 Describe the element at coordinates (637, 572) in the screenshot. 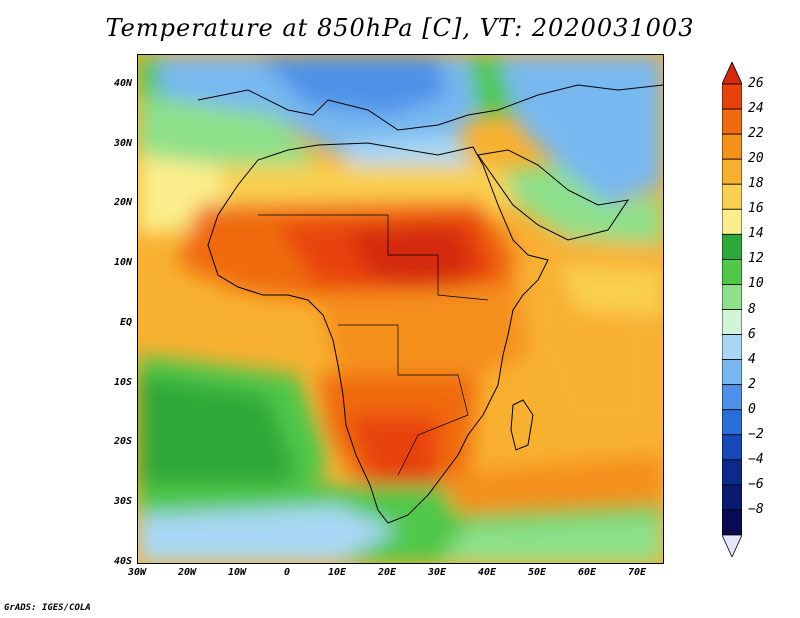

I see `longitude-tick-10: 70E` at that location.